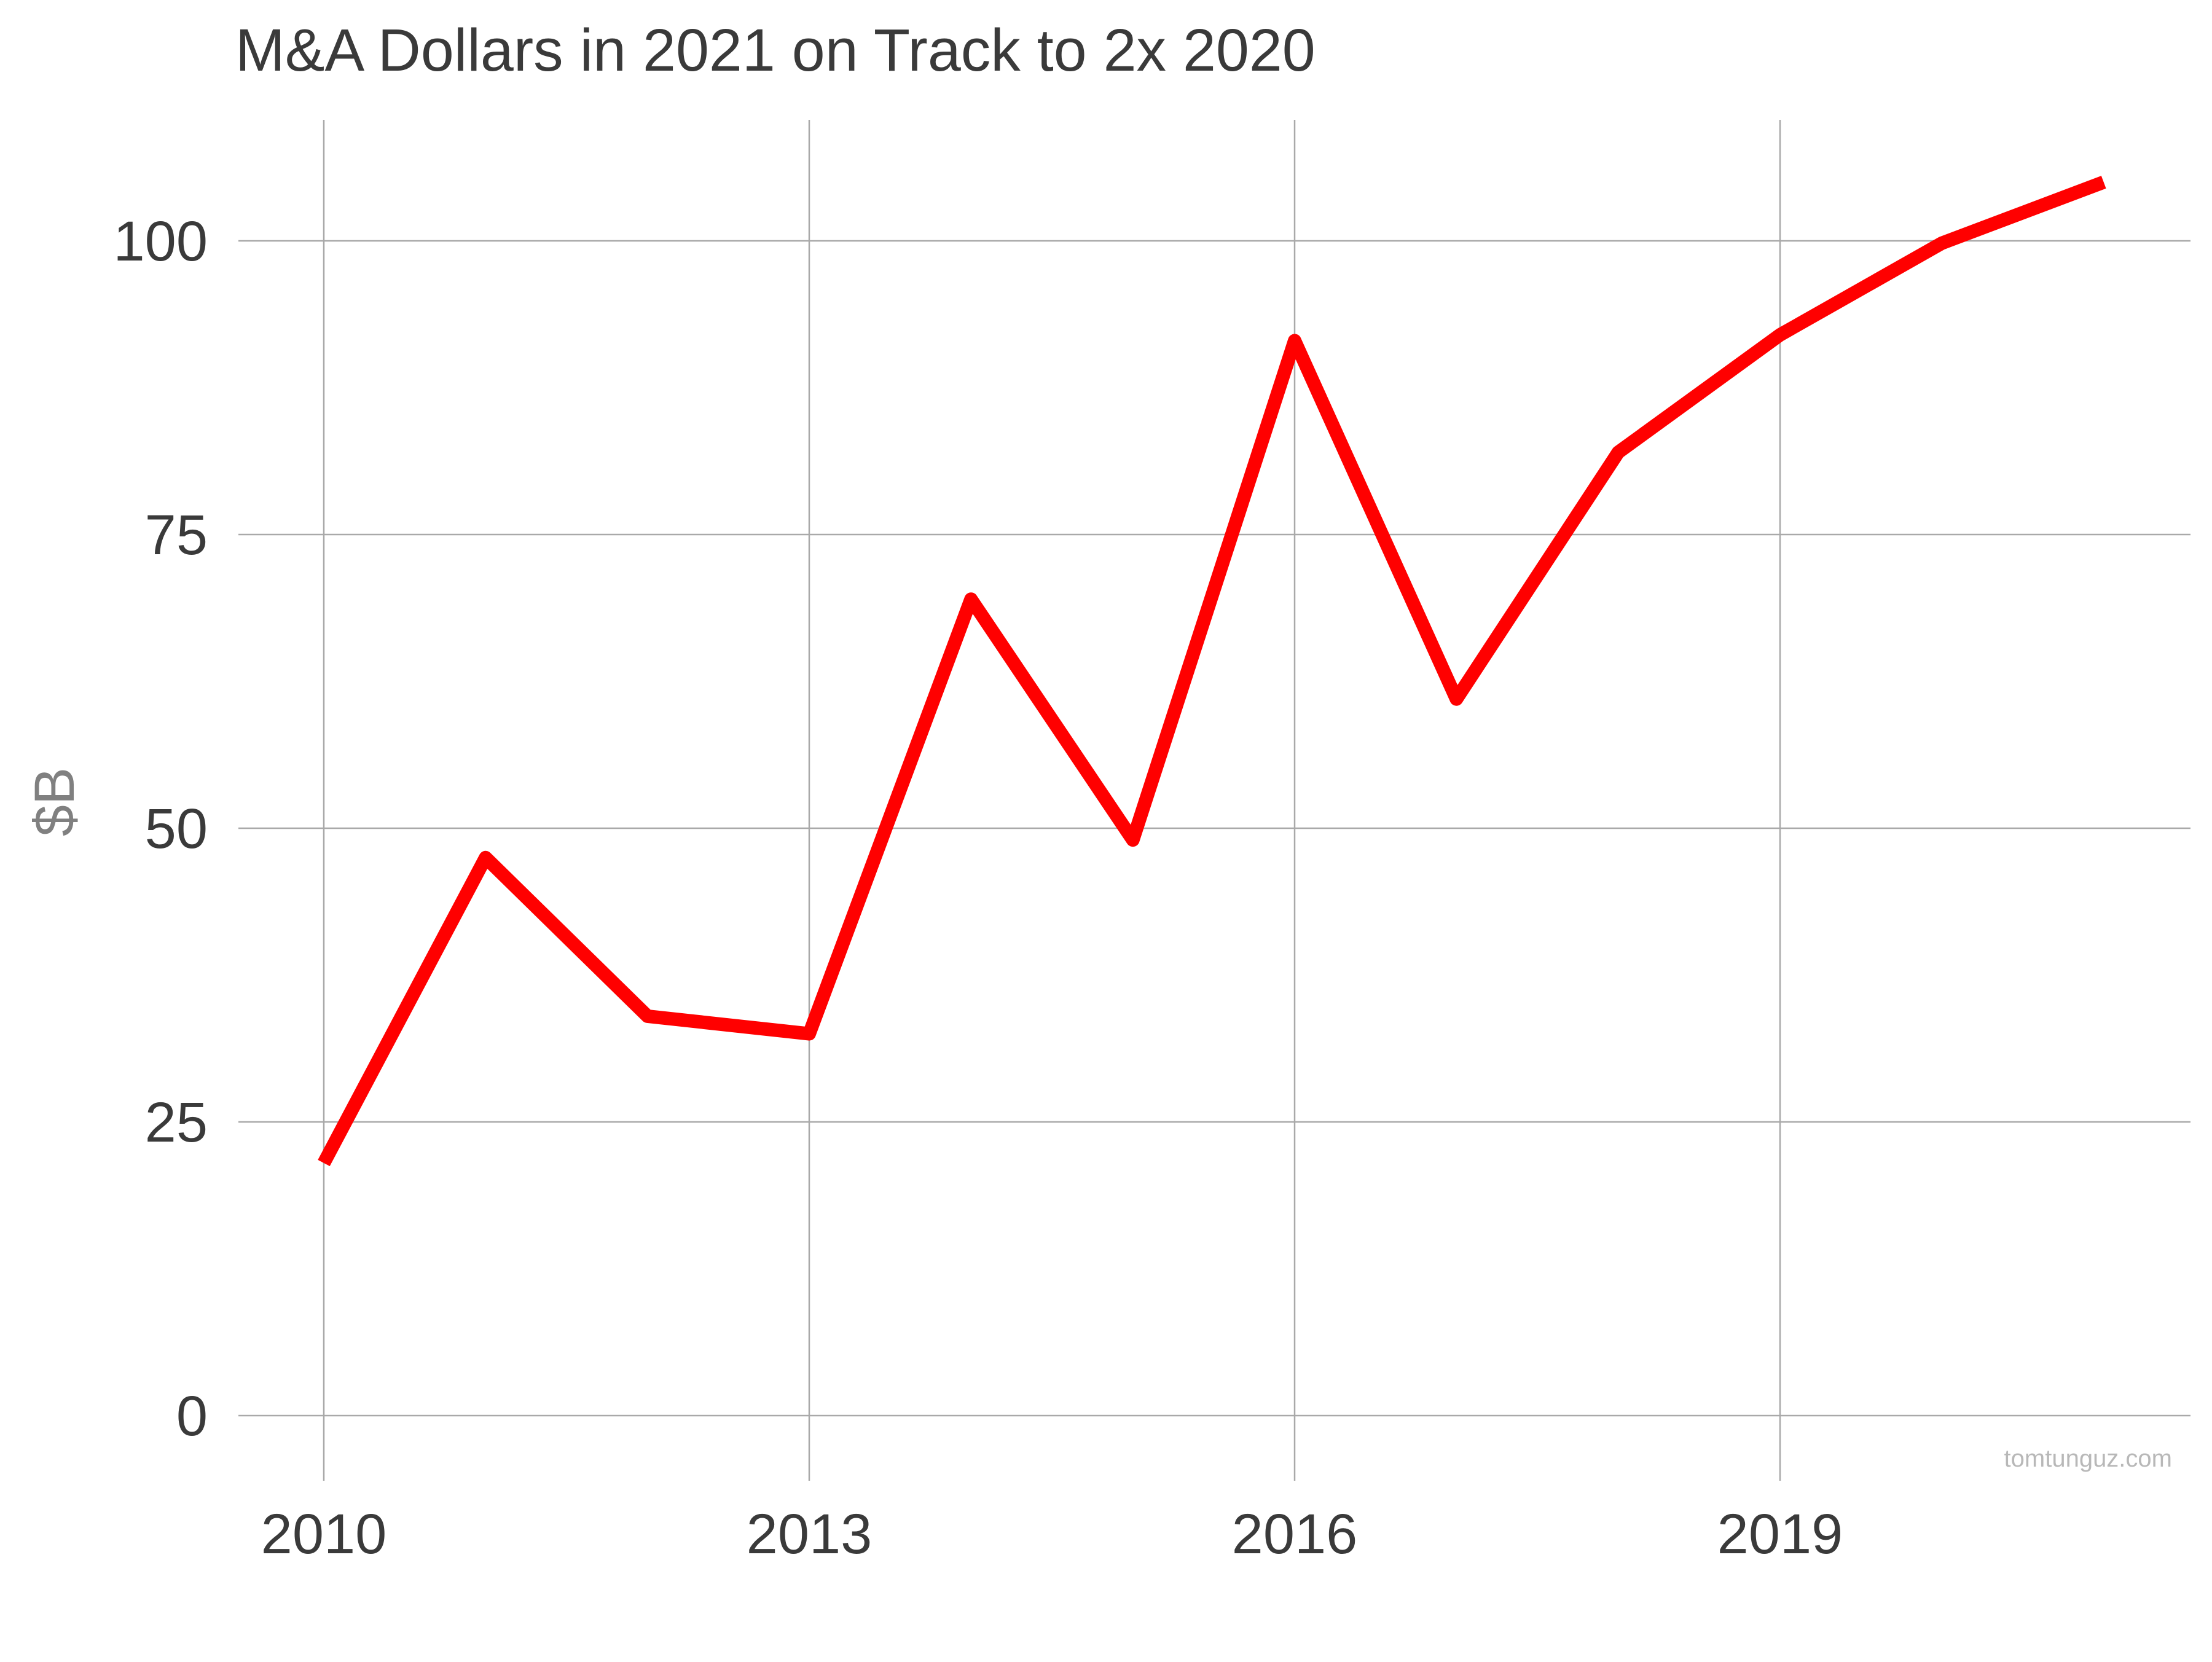 Image resolution: width=2212 pixels, height=1662 pixels. Describe the element at coordinates (2088, 1458) in the screenshot. I see `watermark: tomtunguz.com` at that location.